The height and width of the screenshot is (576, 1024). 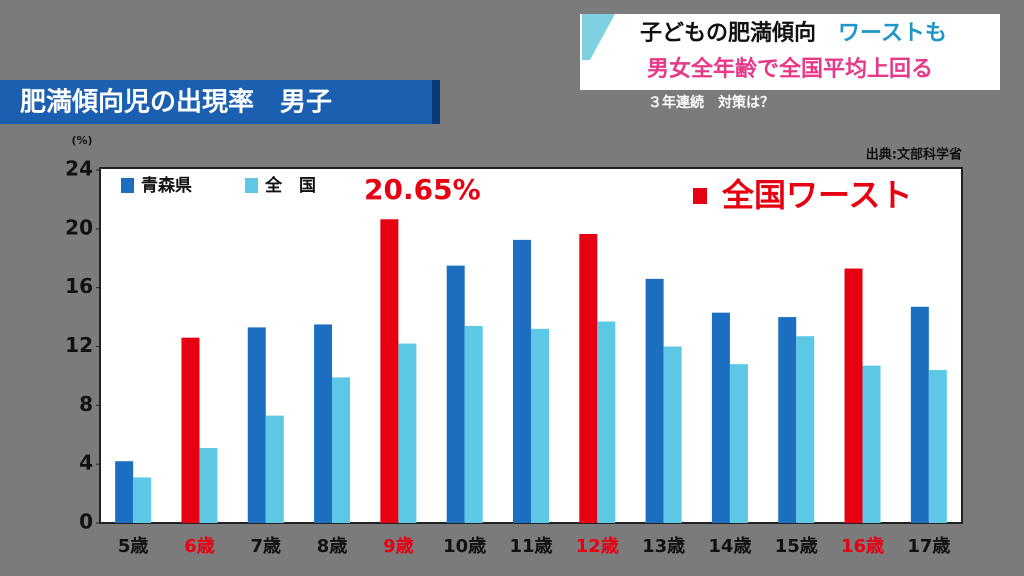 I want to click on title-band-edge, so click(x=436, y=102).